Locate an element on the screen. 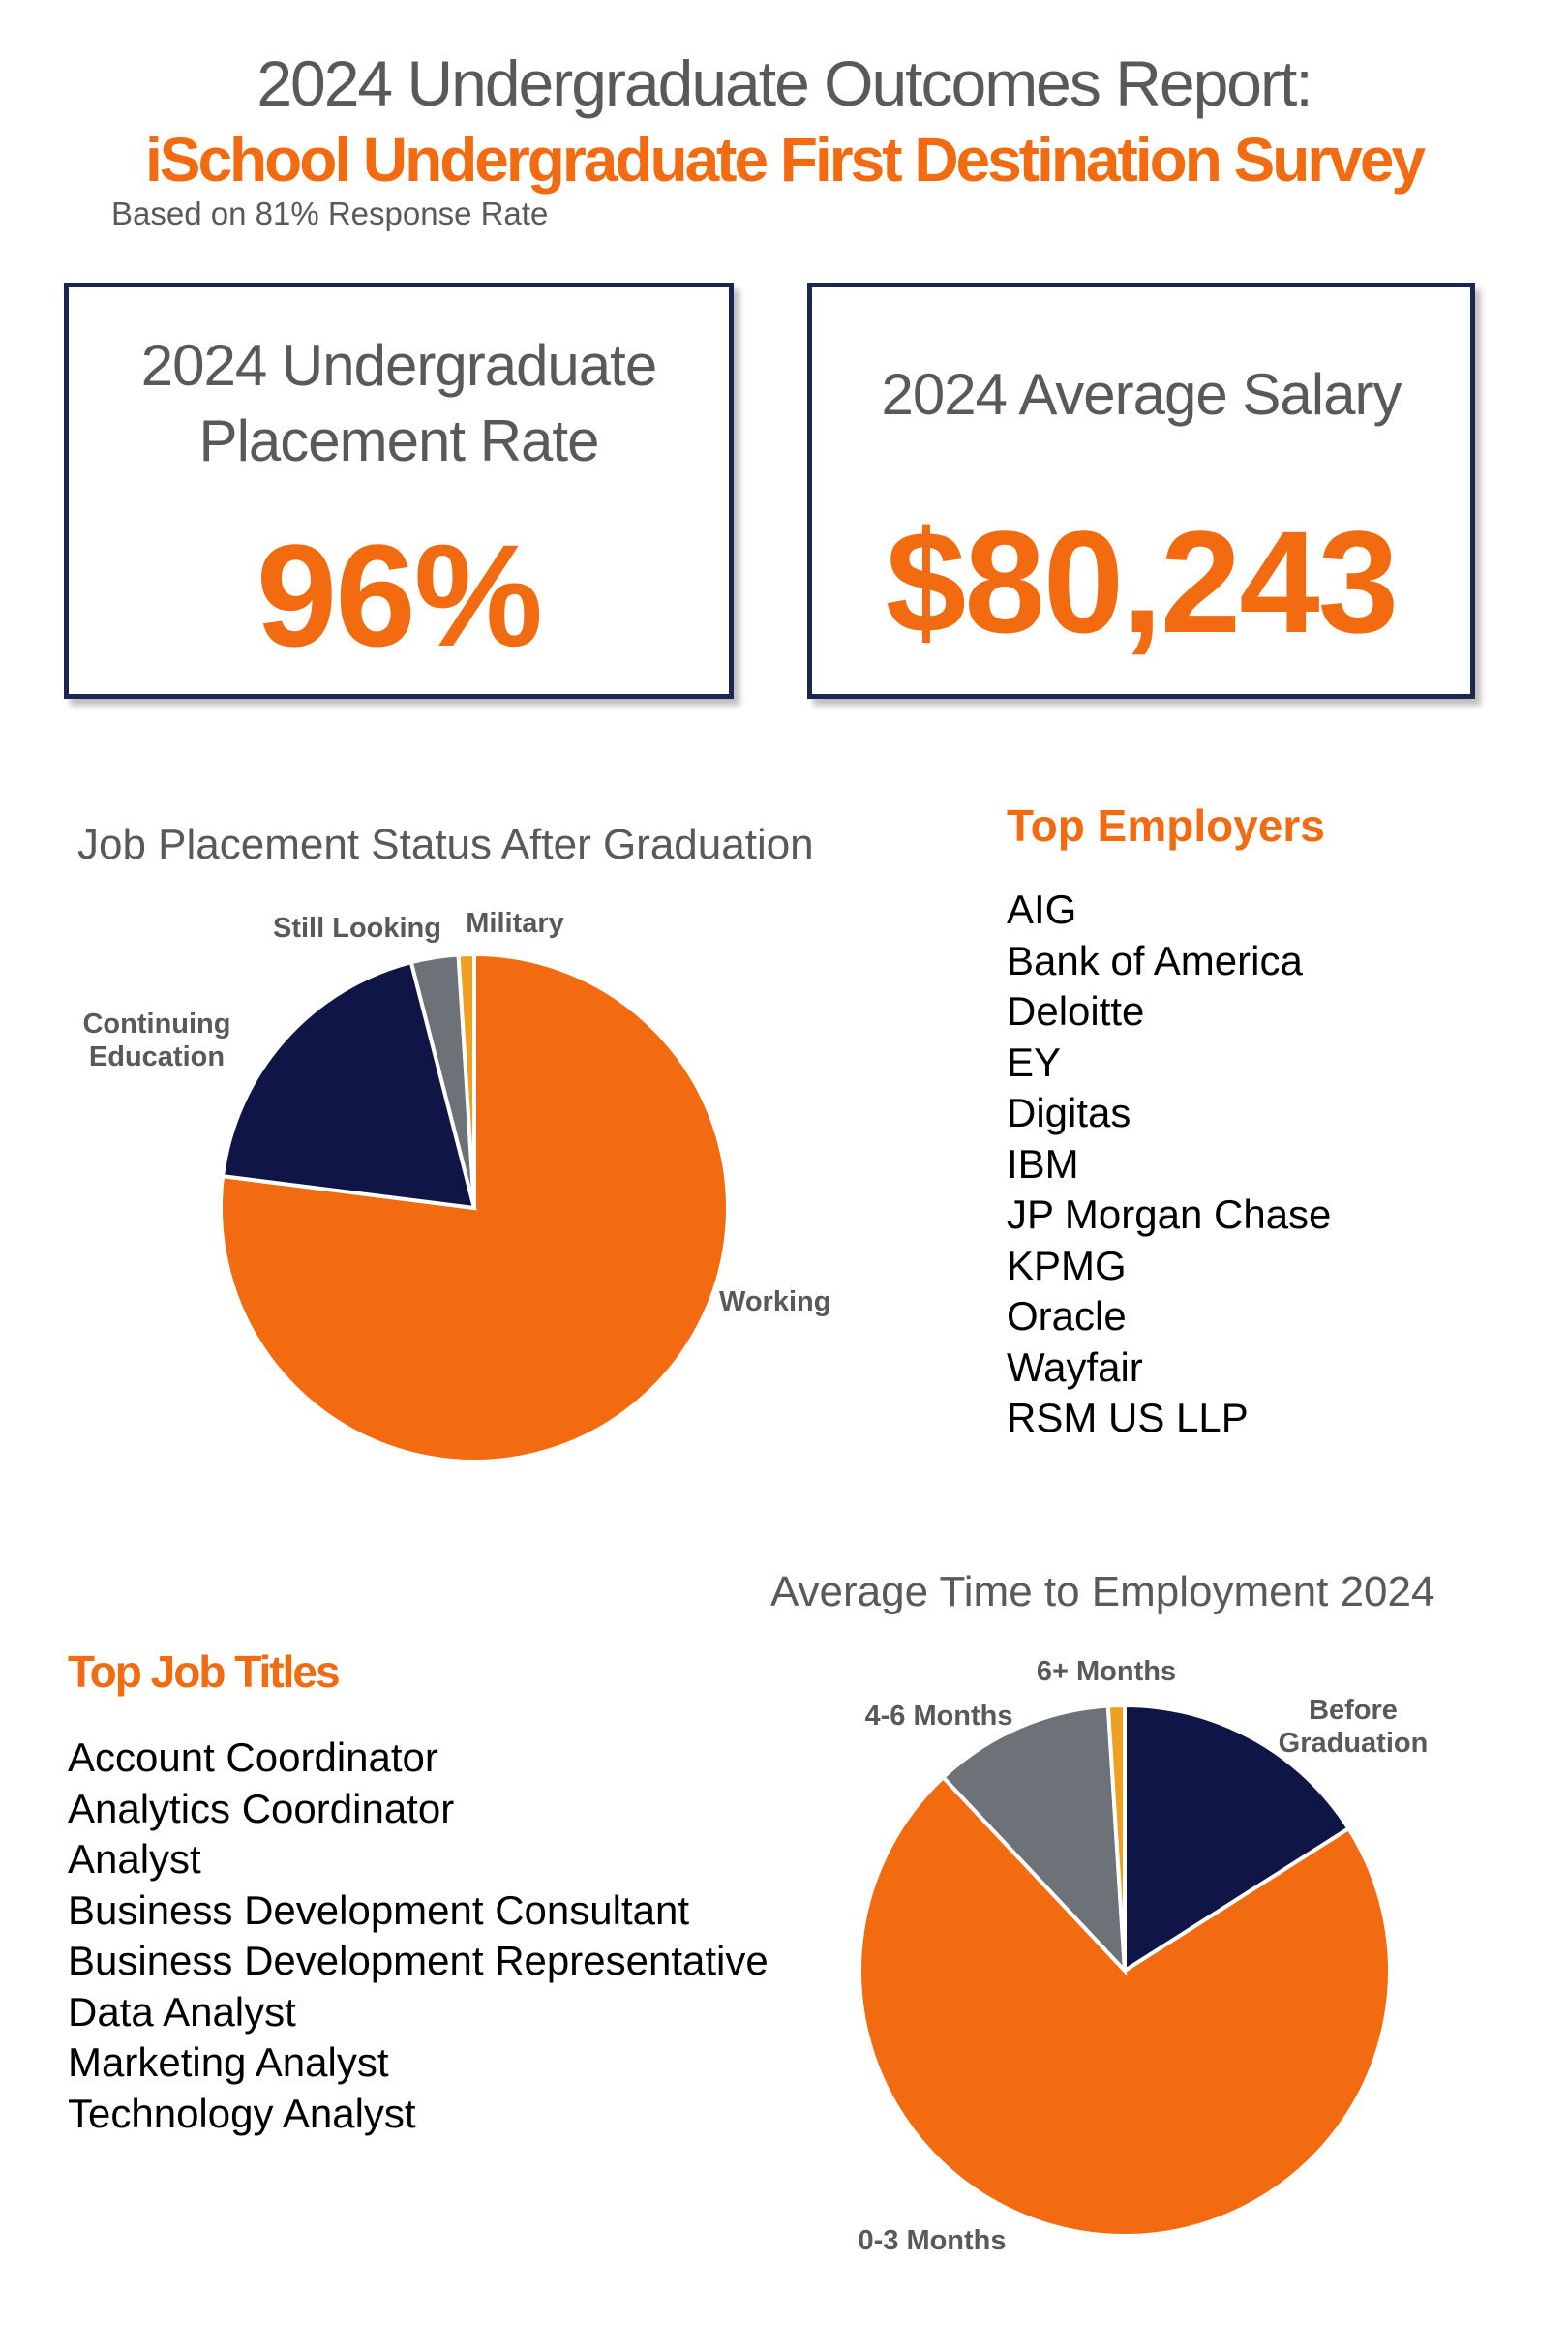 Image resolution: width=1568 pixels, height=2352 pixels. employer-item: KPMG is located at coordinates (1067, 1265).